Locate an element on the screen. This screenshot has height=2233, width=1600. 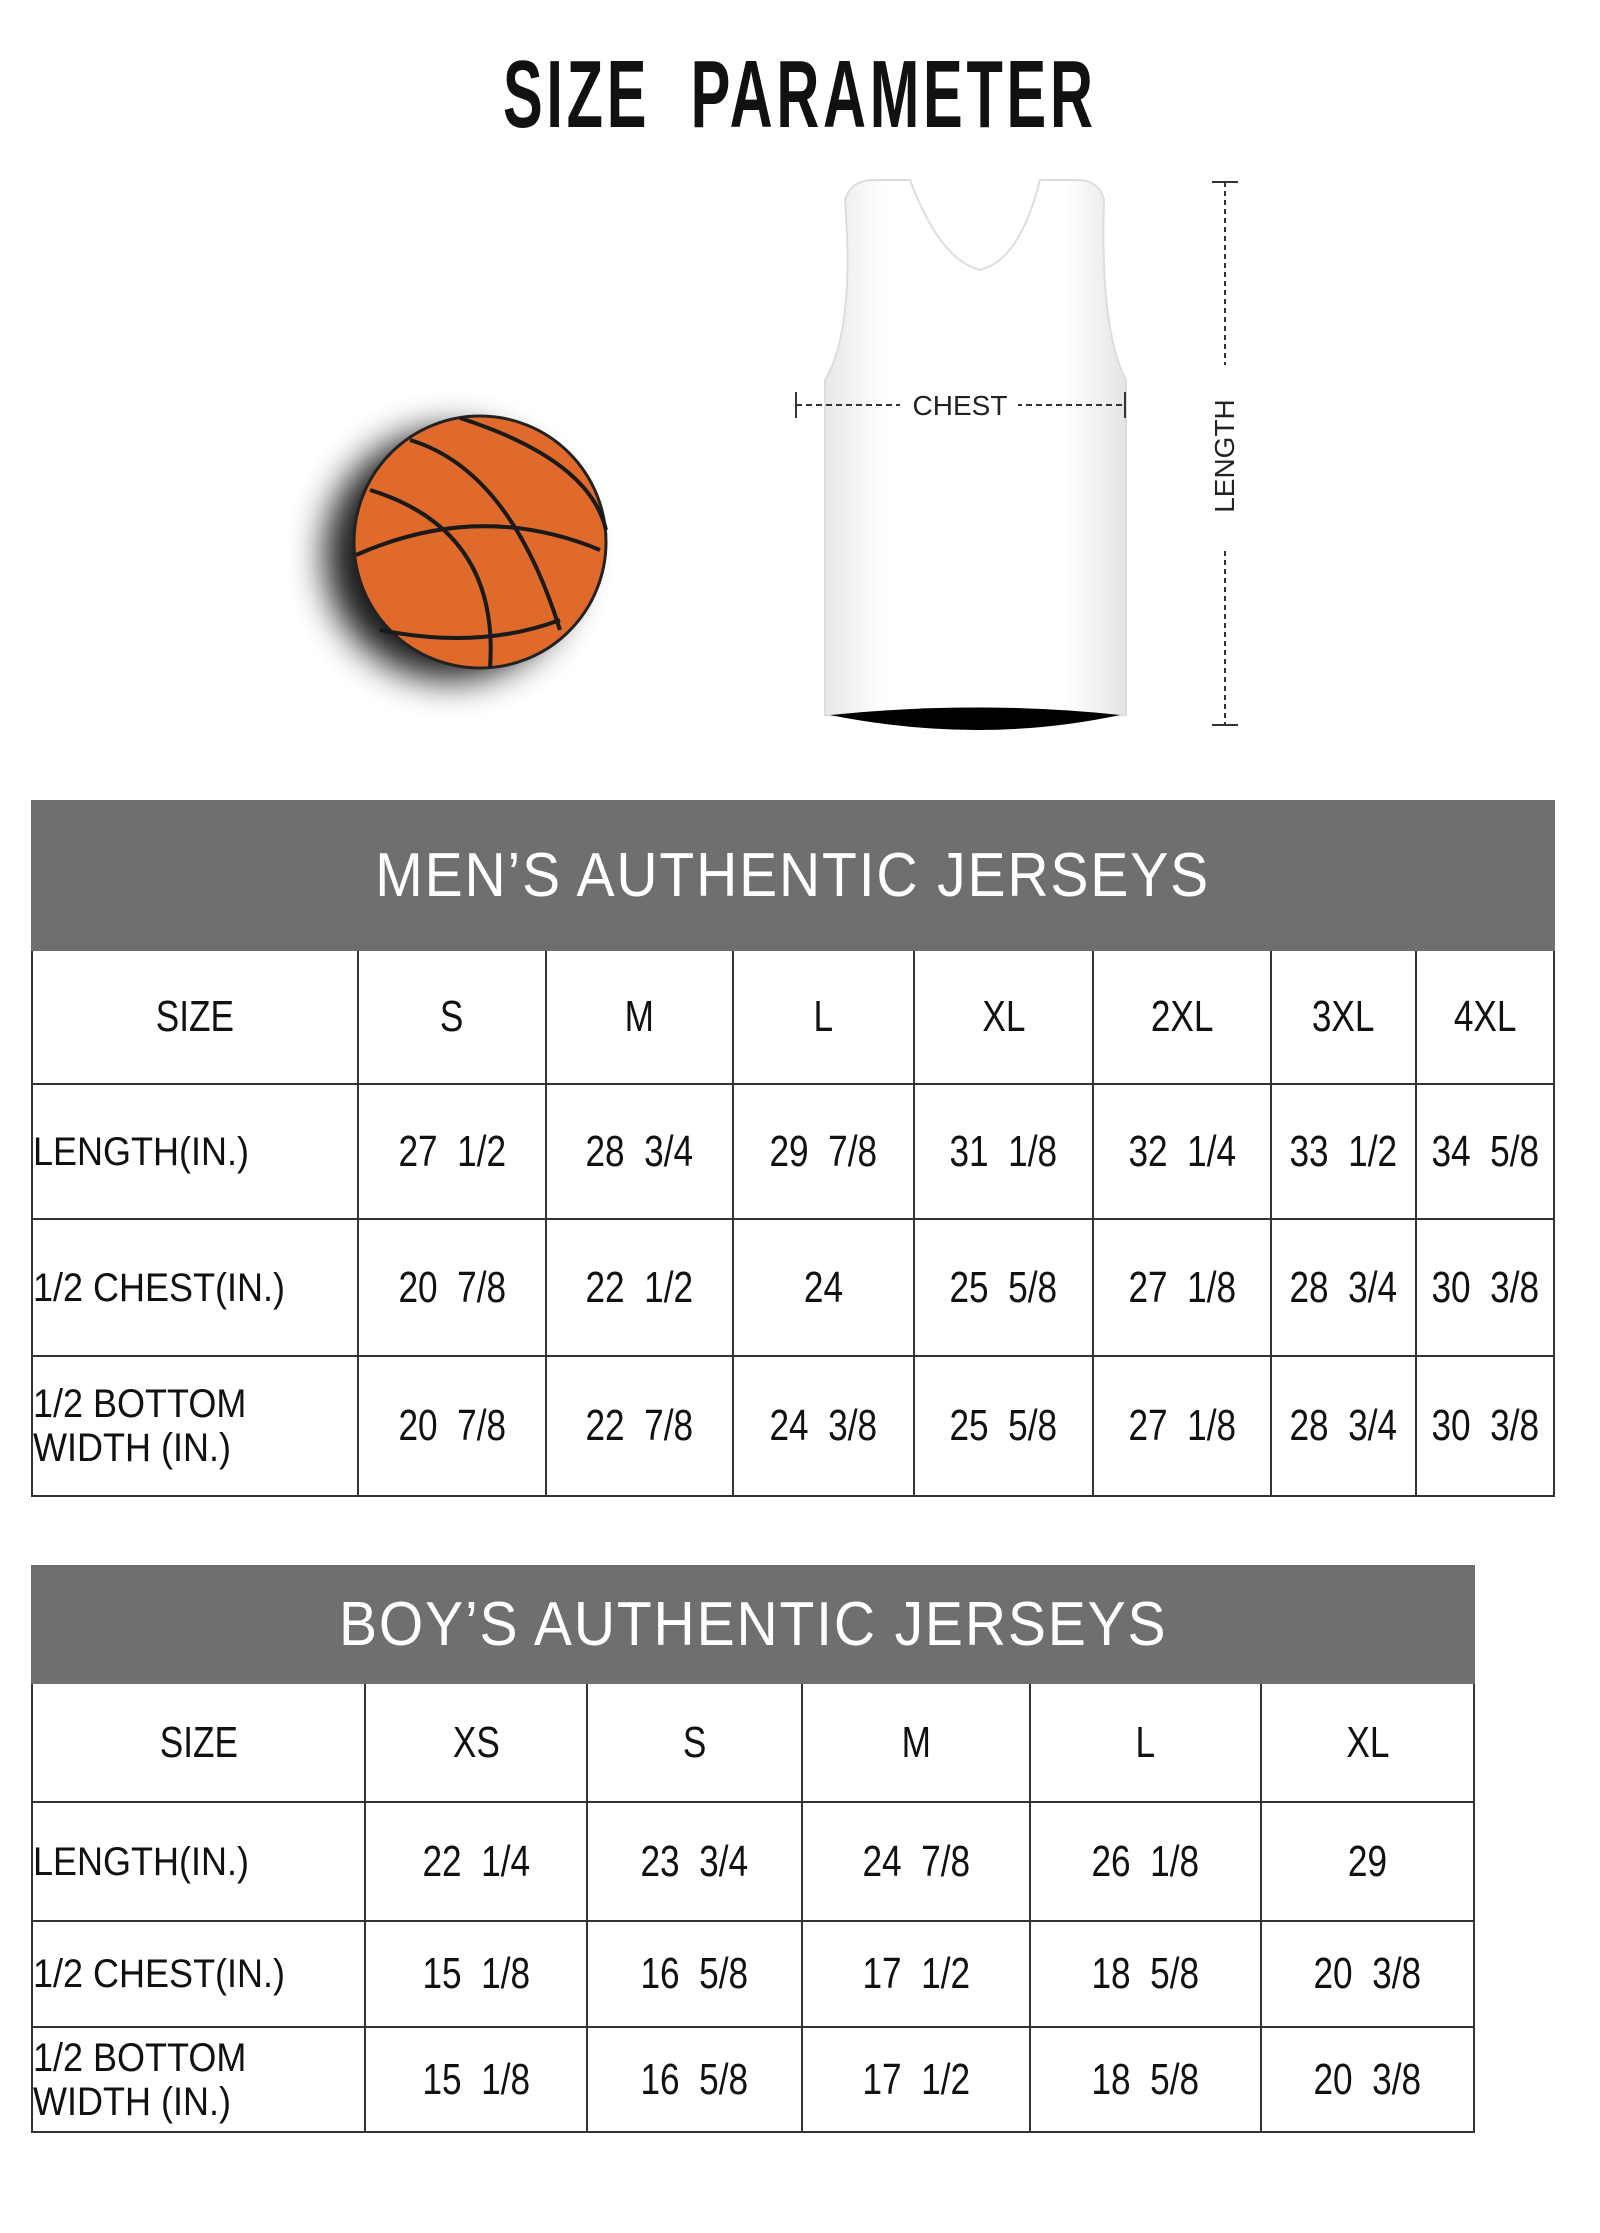
value-cell-text: 25 5/8 is located at coordinates (1003, 1425).